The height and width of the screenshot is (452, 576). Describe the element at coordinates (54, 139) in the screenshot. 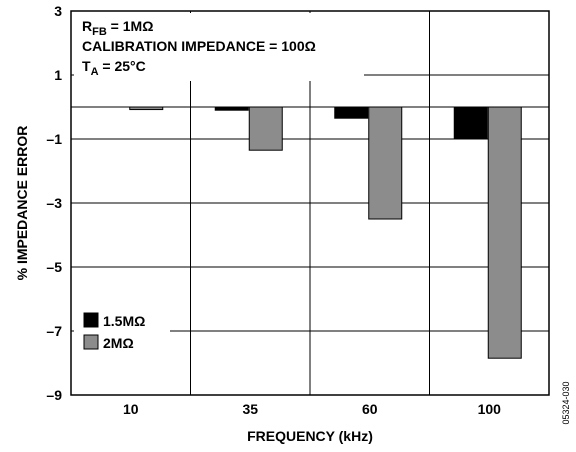

I see `y-tick-label: –1` at that location.